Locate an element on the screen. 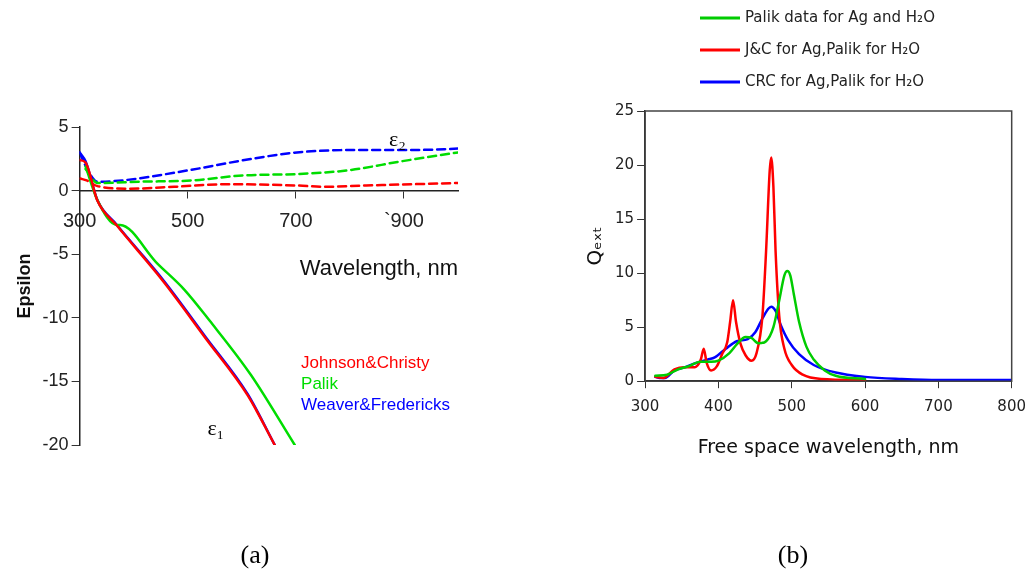 This screenshot has width=1036, height=573. y-axis-title: Epsilon is located at coordinates (23, 286).